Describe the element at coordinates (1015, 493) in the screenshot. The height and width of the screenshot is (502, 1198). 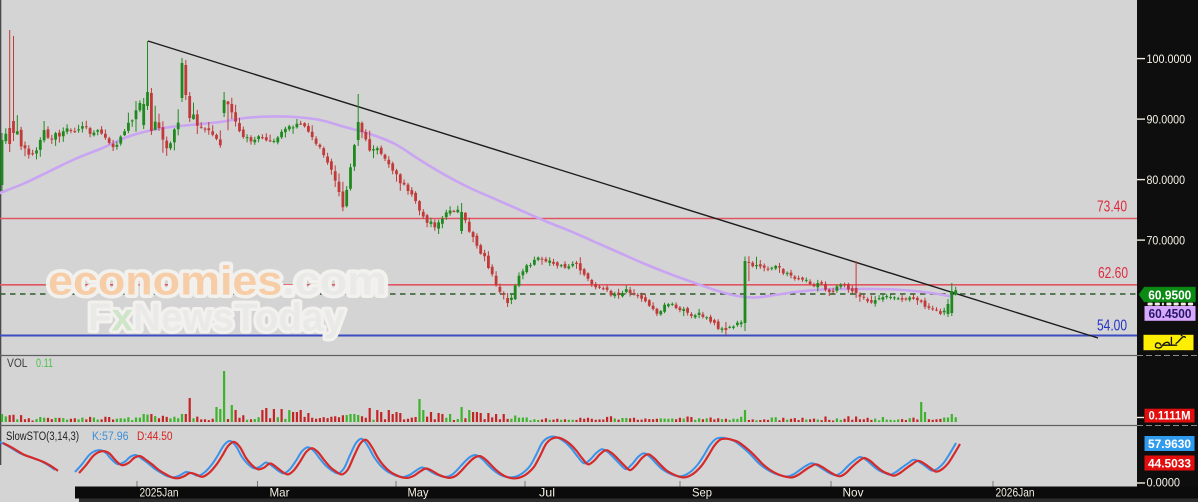
I see `svg-text: 2026Jan` at that location.